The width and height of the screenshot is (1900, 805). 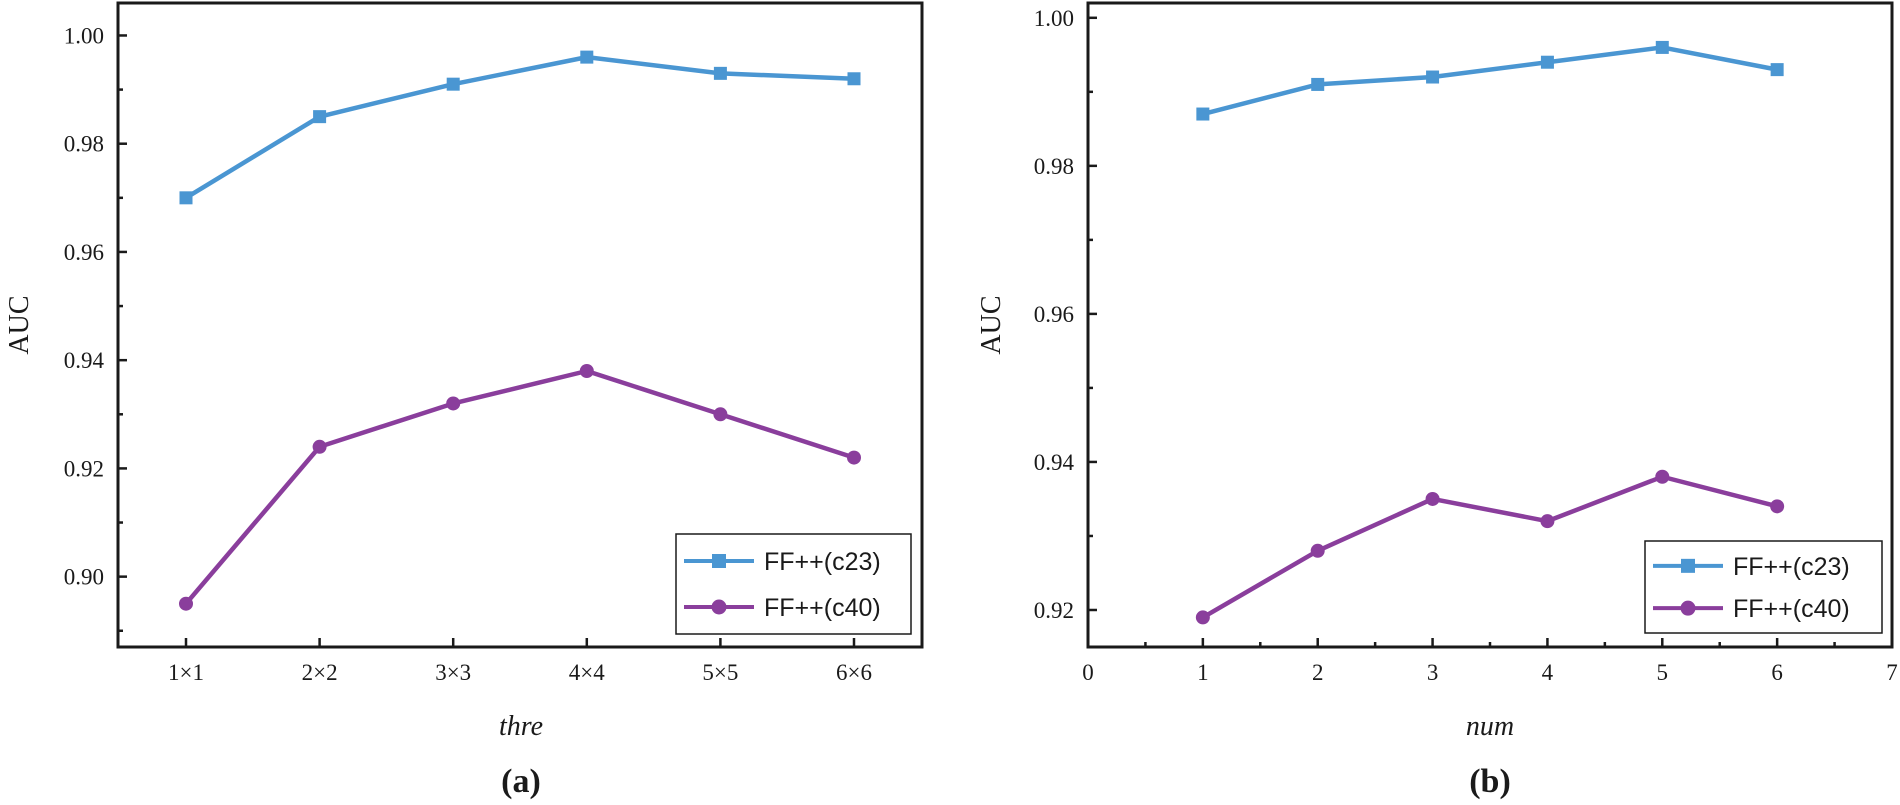 I want to click on x-tick-label: 6, so click(x=1777, y=672).